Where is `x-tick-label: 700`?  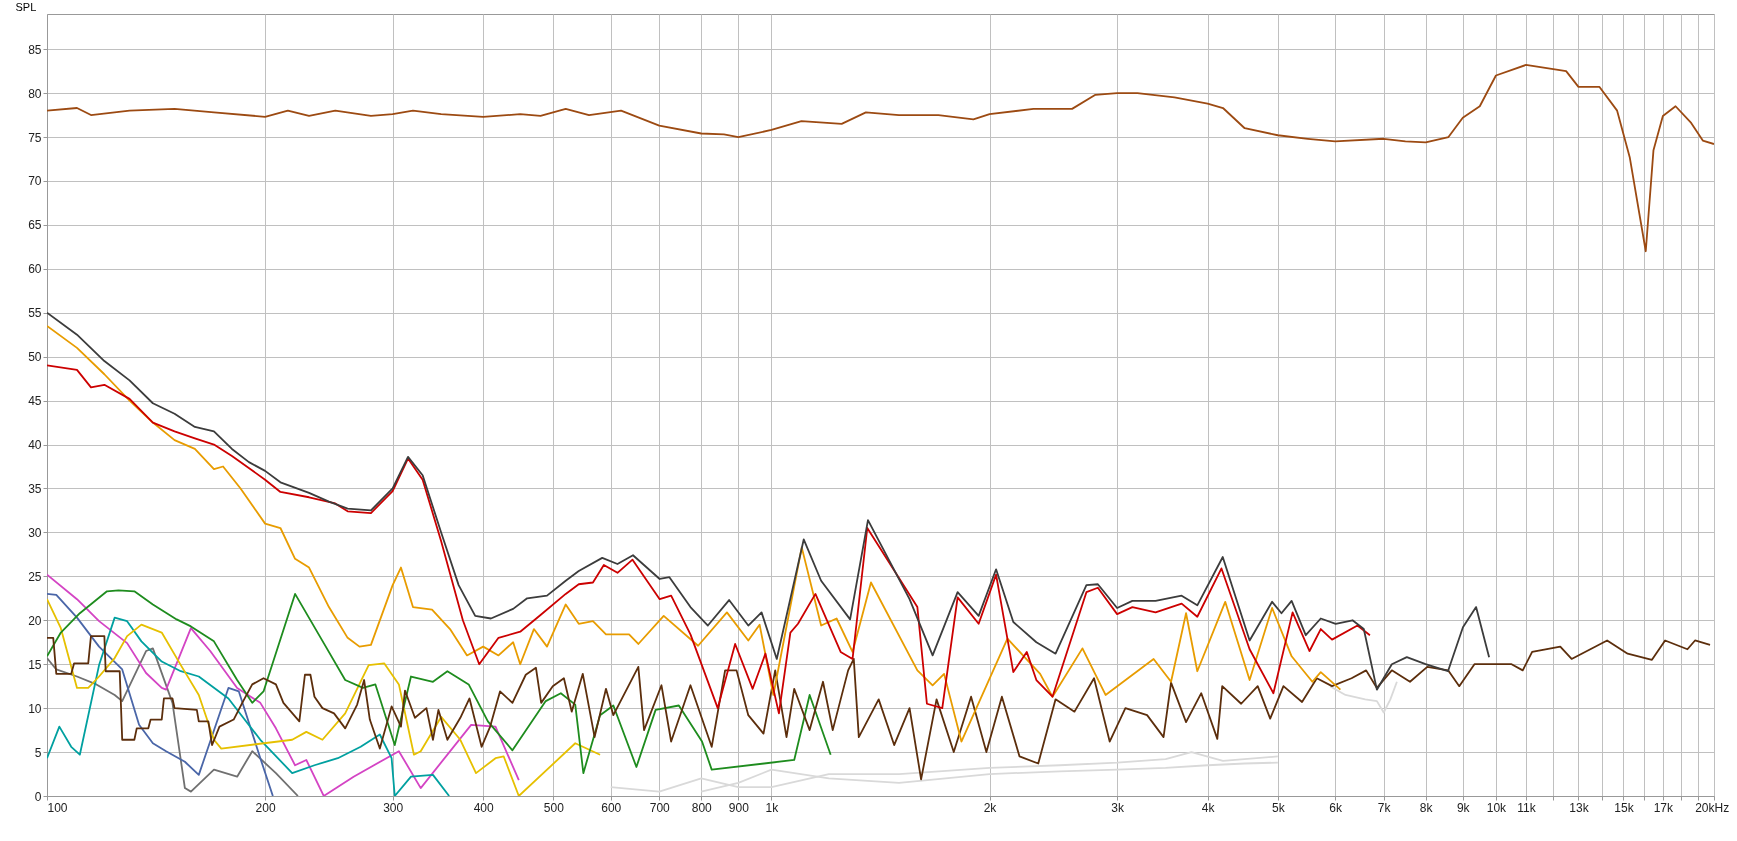 x-tick-label: 700 is located at coordinates (660, 807).